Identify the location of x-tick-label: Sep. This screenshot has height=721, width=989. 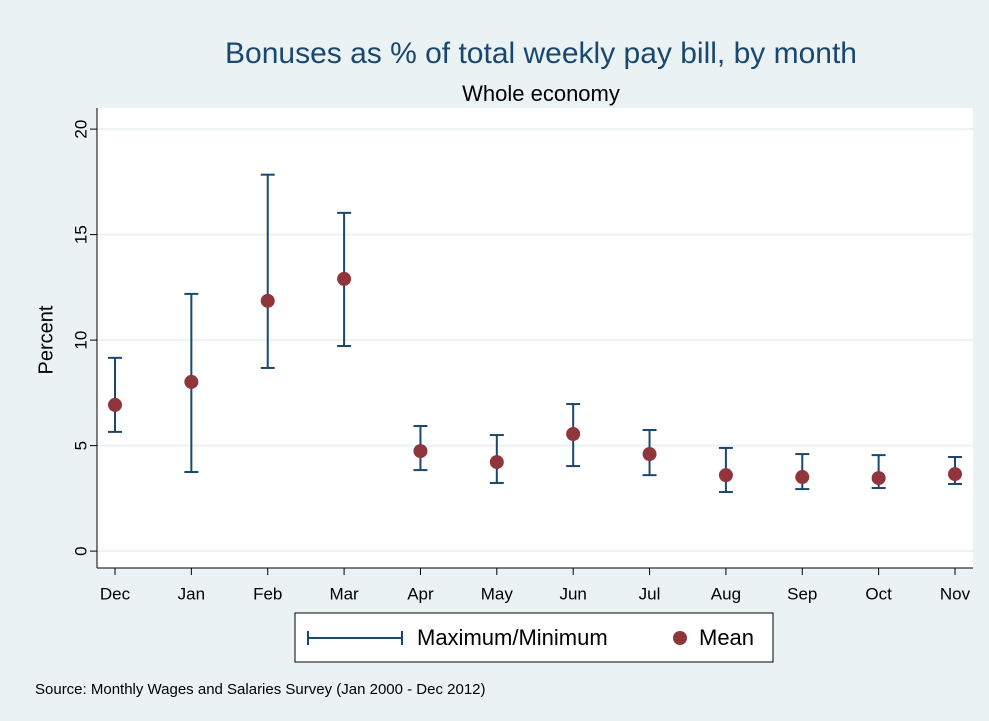
(802, 593).